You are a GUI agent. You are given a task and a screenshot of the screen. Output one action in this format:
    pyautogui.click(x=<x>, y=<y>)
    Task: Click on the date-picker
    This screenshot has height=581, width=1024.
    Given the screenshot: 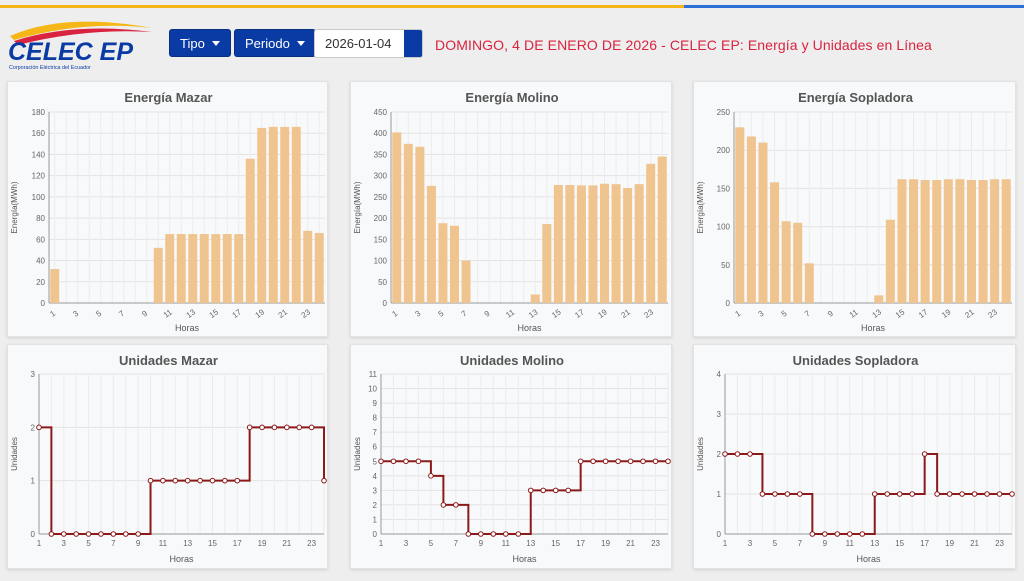 What is the action you would take?
    pyautogui.click(x=368, y=43)
    